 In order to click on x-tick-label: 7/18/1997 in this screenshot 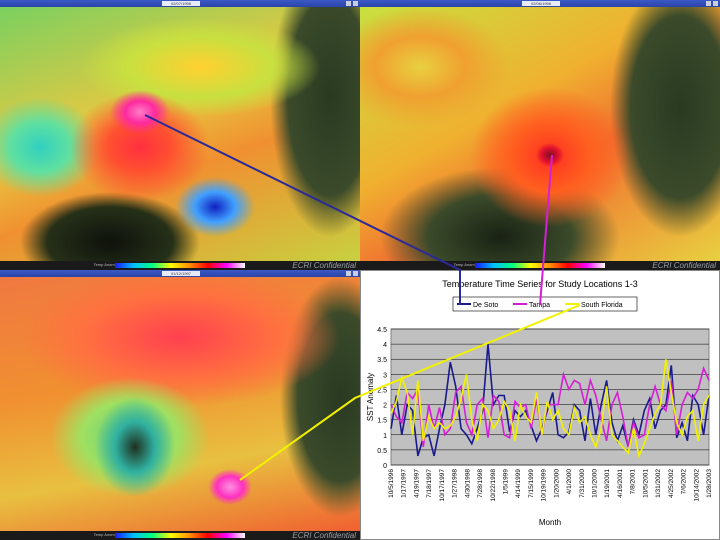, I will do `click(429, 483)`.